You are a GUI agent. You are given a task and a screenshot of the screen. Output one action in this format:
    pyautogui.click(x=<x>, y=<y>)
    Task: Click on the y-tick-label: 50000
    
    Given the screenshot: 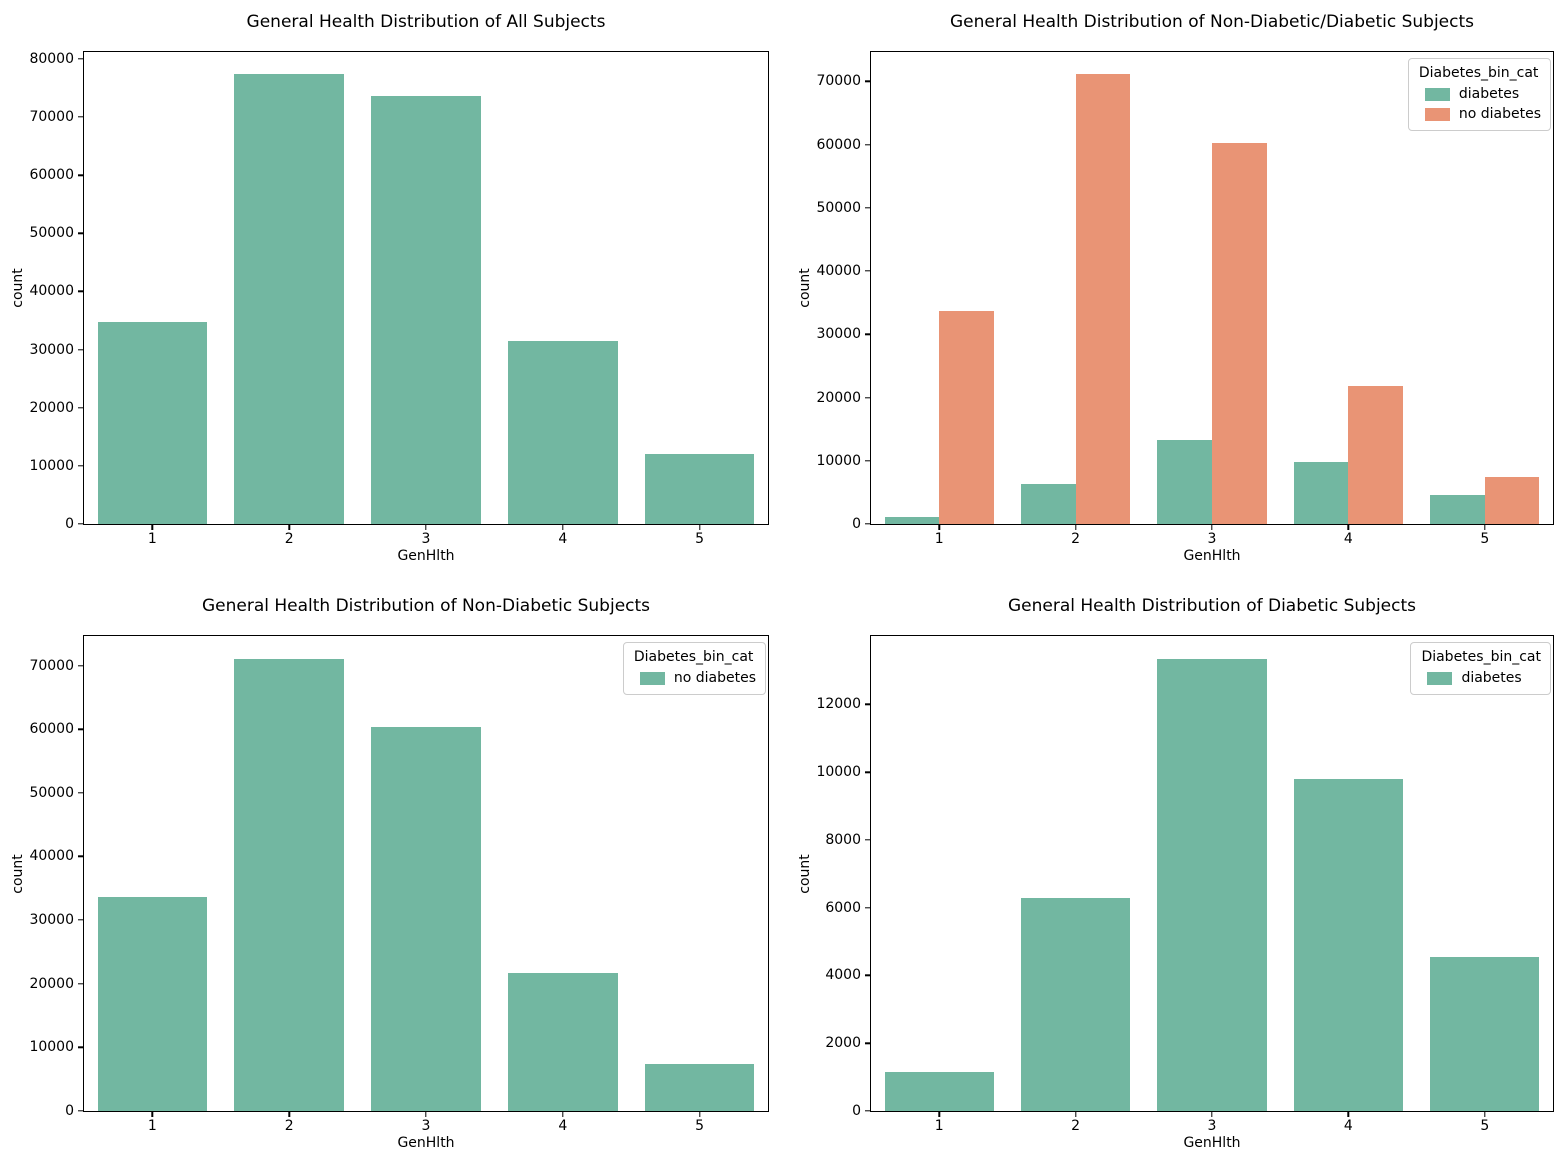 What is the action you would take?
    pyautogui.click(x=838, y=207)
    